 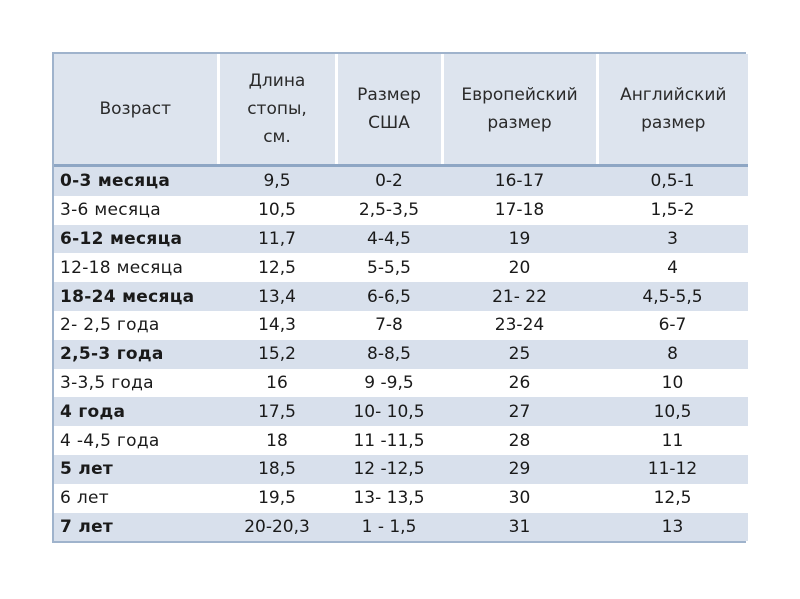 I want to click on age-cell: 6-12 месяца, so click(x=136, y=239).